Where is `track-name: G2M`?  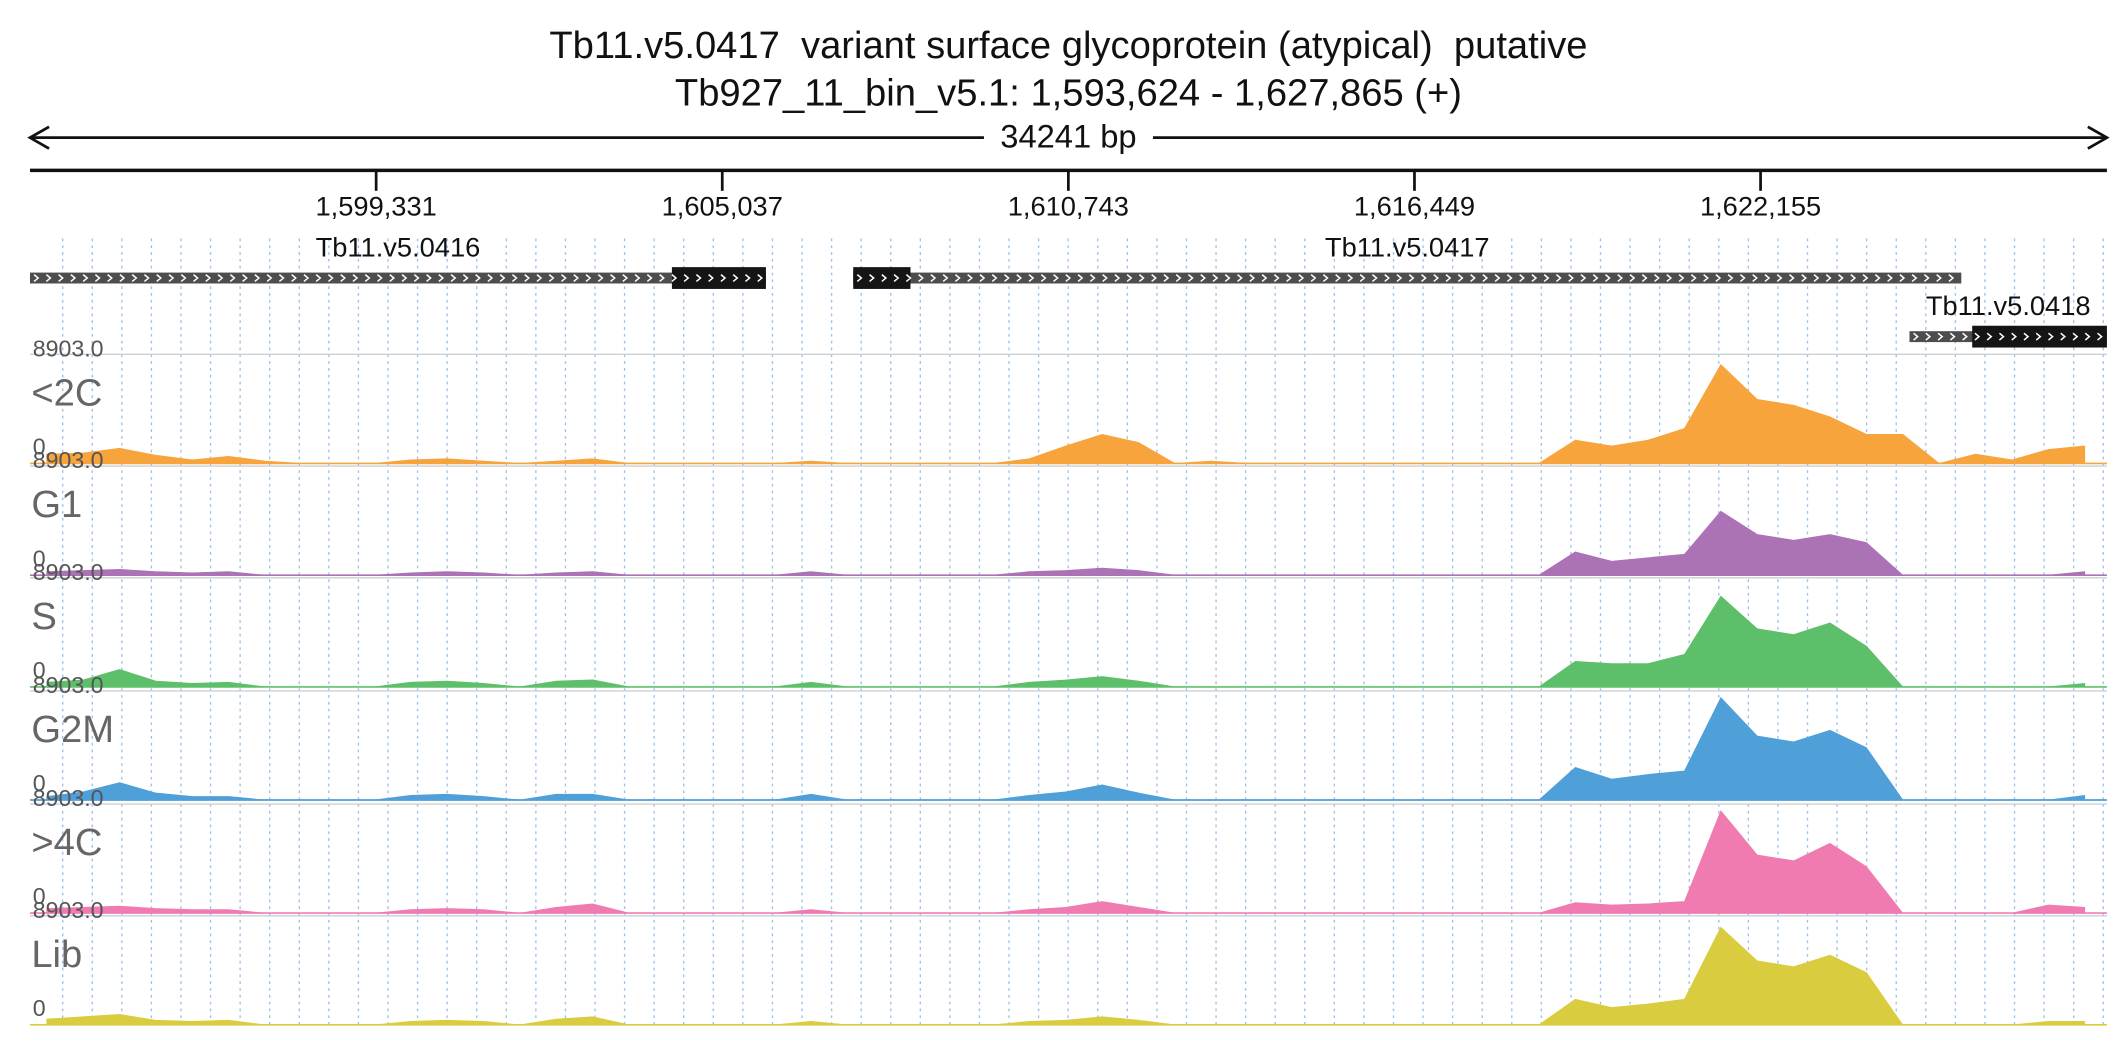
track-name: G2M is located at coordinates (72, 729).